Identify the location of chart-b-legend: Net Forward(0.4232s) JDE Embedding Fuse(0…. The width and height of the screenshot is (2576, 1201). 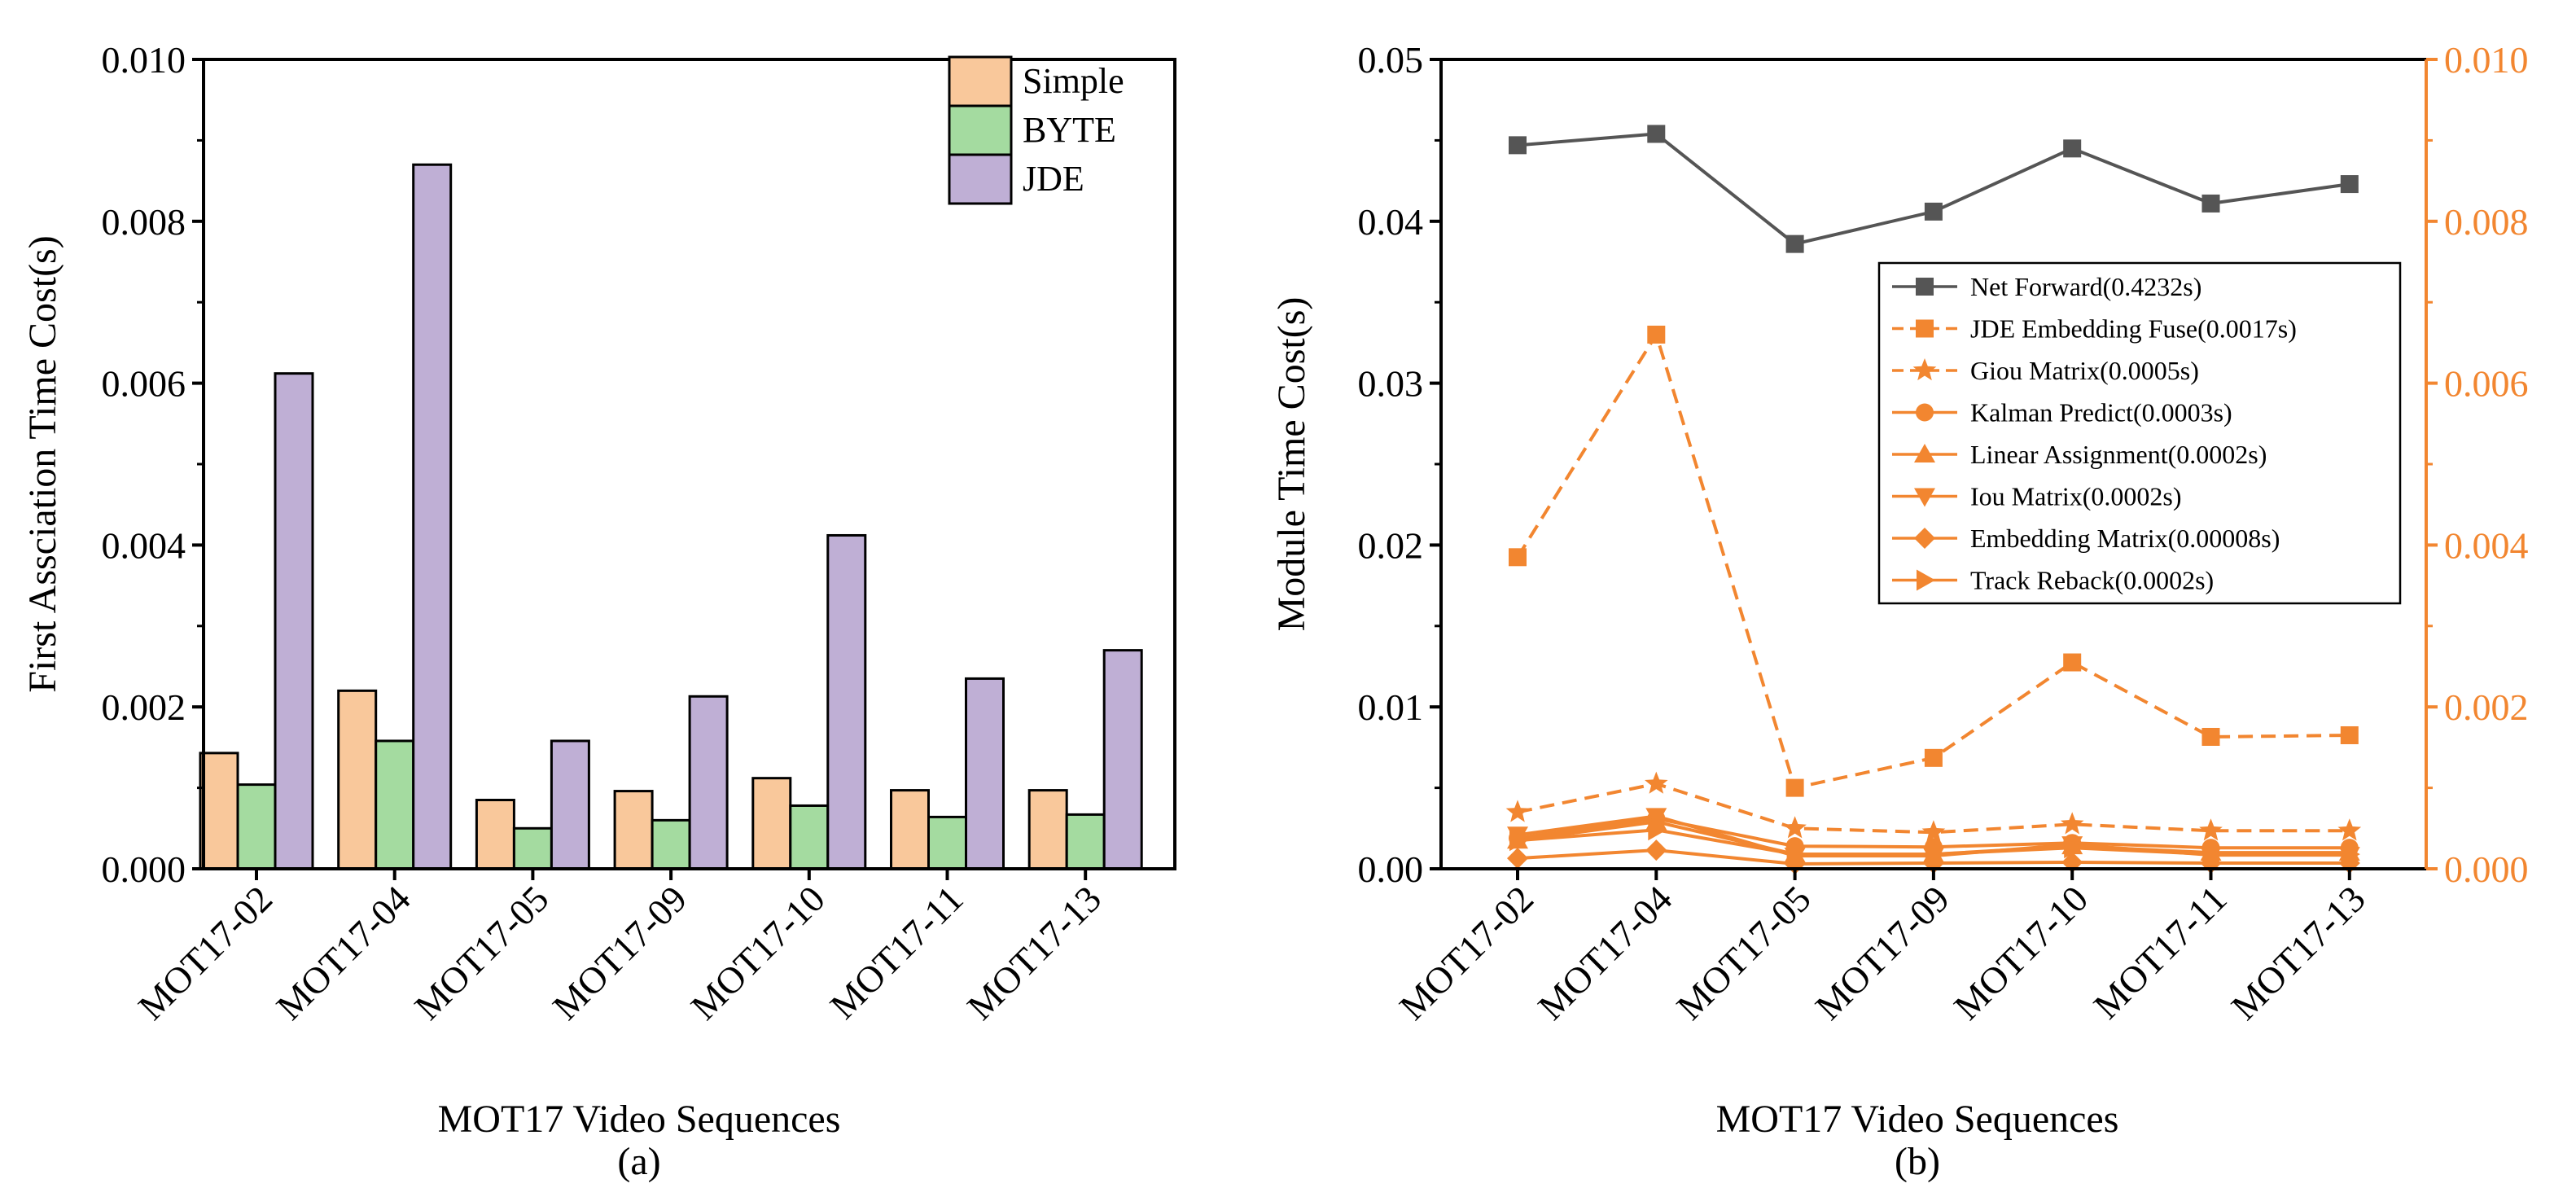
(2139, 433).